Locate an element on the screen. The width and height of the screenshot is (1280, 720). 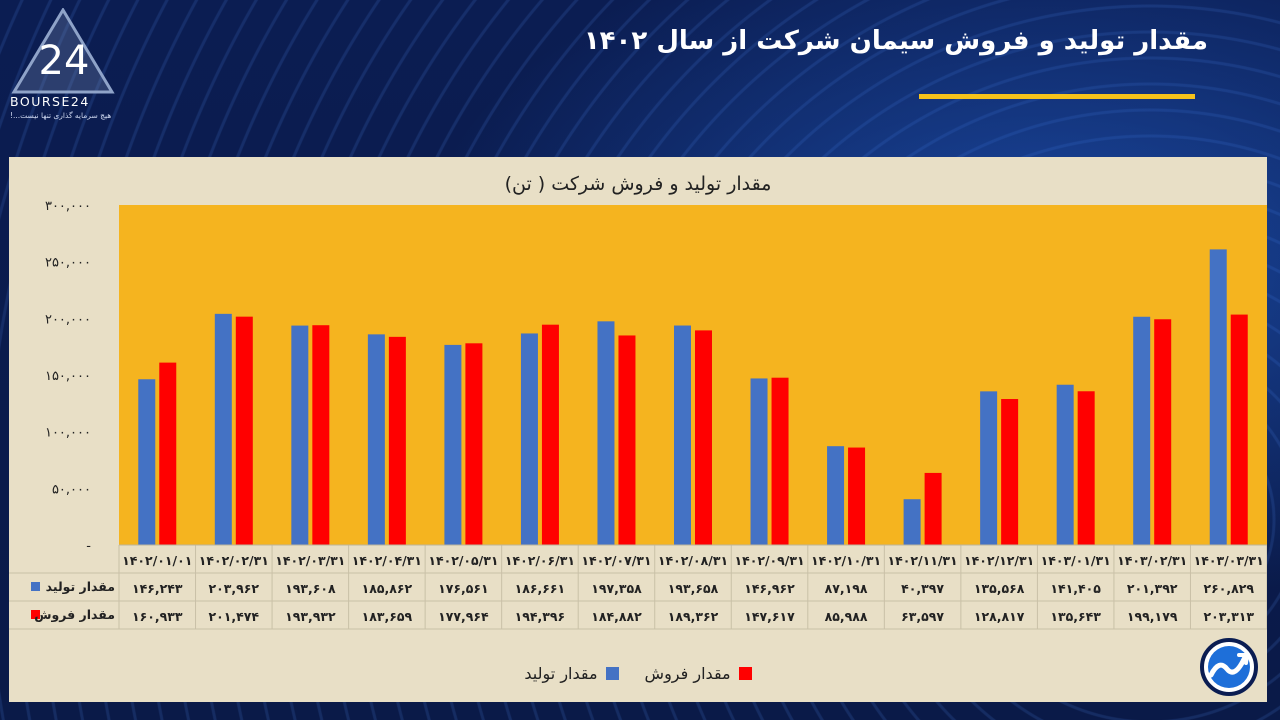
y-tick-label: ۱۵۰,۰۰۰ is located at coordinates (68, 376).